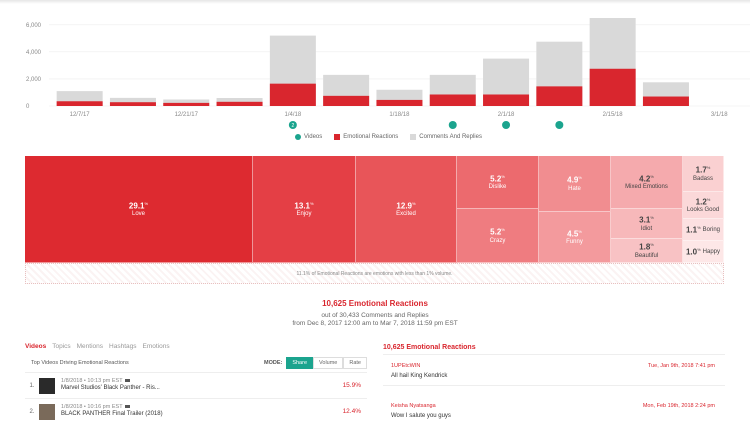  I want to click on treemap-cell-excited: 12.9% Excited, so click(406, 209).